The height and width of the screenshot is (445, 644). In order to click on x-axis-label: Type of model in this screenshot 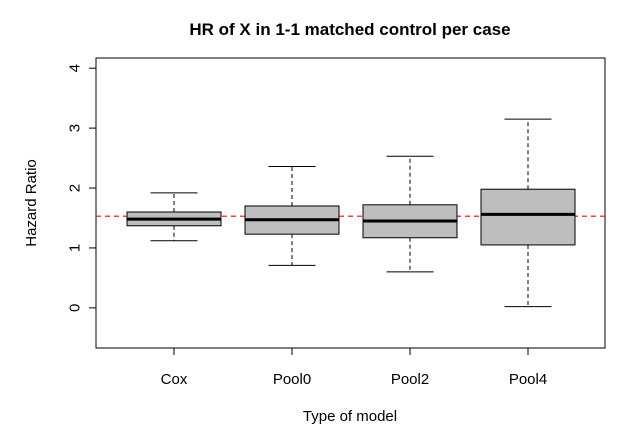, I will do `click(350, 416)`.